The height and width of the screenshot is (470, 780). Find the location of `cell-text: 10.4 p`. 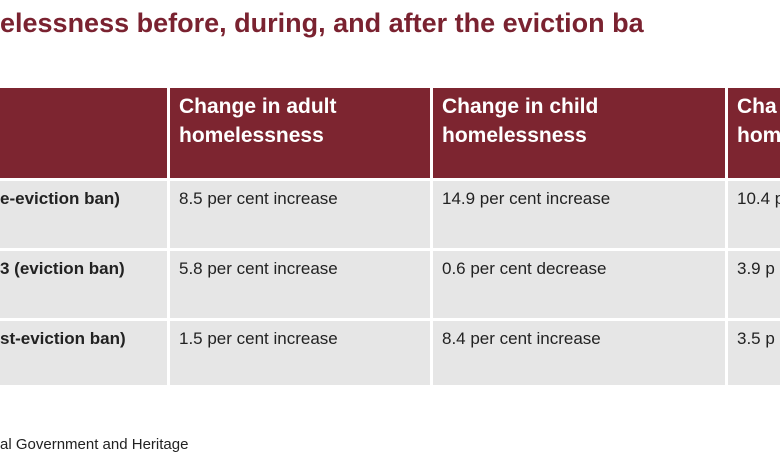

cell-text: 10.4 p is located at coordinates (758, 198).